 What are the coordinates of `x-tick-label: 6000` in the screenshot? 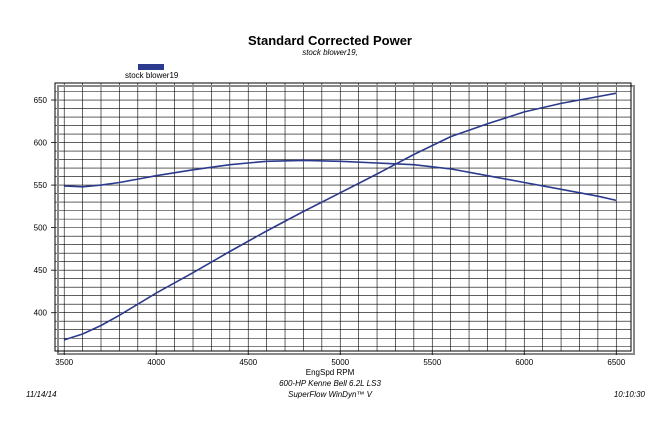 It's located at (524, 362).